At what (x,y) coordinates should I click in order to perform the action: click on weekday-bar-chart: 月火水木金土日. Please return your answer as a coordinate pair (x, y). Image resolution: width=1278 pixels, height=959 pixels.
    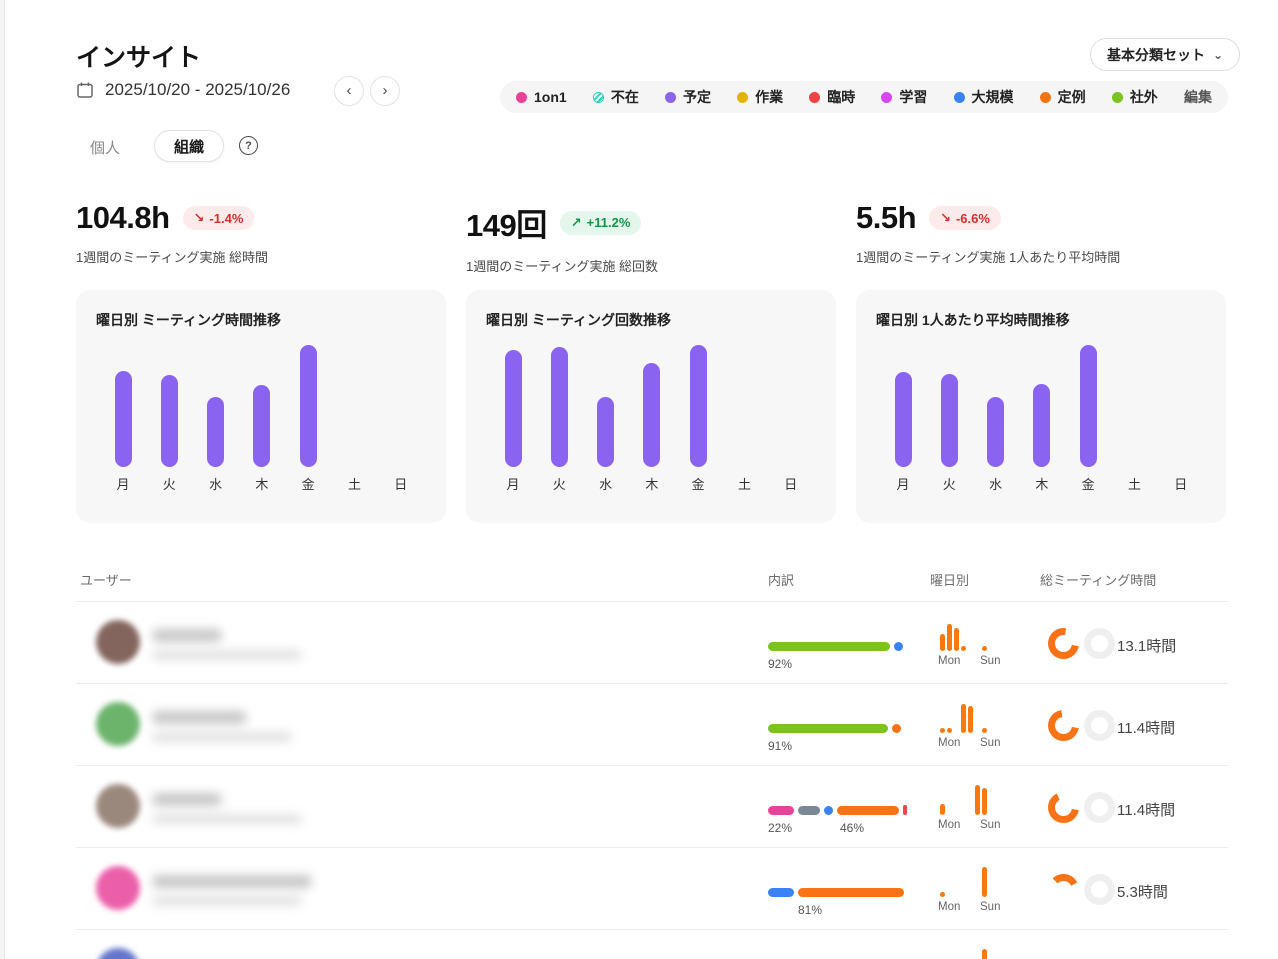
    Looking at the image, I should click on (1041, 391).